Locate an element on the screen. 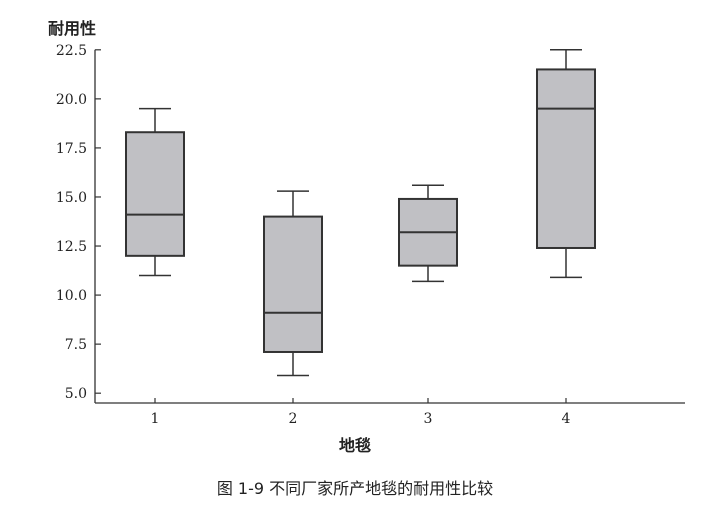 This screenshot has height=515, width=711. y-axis: 5.0 7.5 10.0 12.5 15.0 17.5 20.0 22.5 is located at coordinates (78, 223).